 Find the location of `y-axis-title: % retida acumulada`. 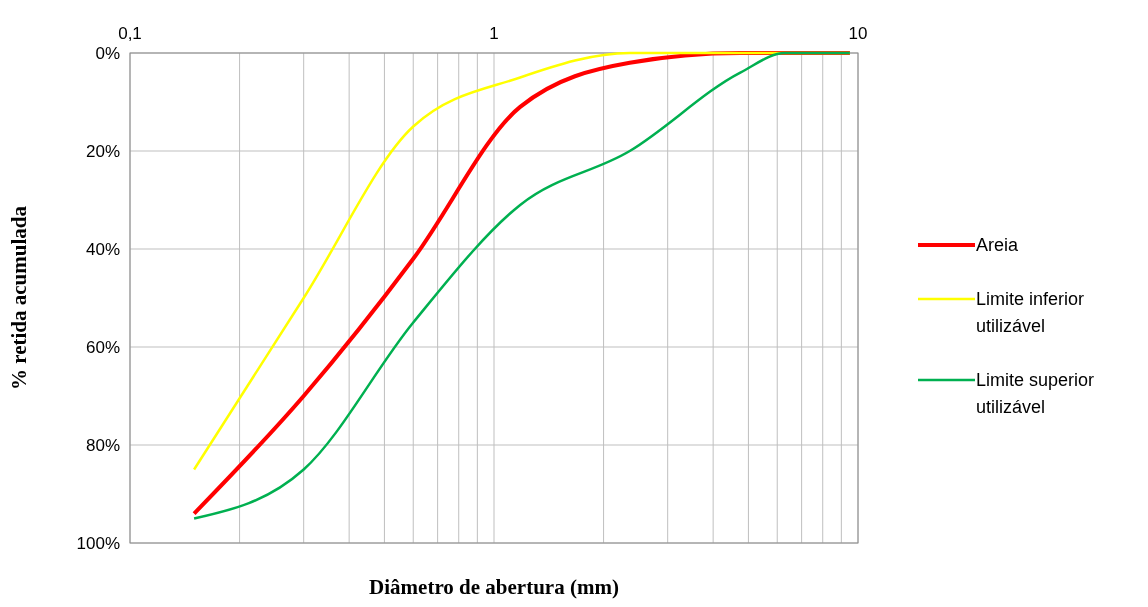

y-axis-title: % retida acumulada is located at coordinates (19, 297).